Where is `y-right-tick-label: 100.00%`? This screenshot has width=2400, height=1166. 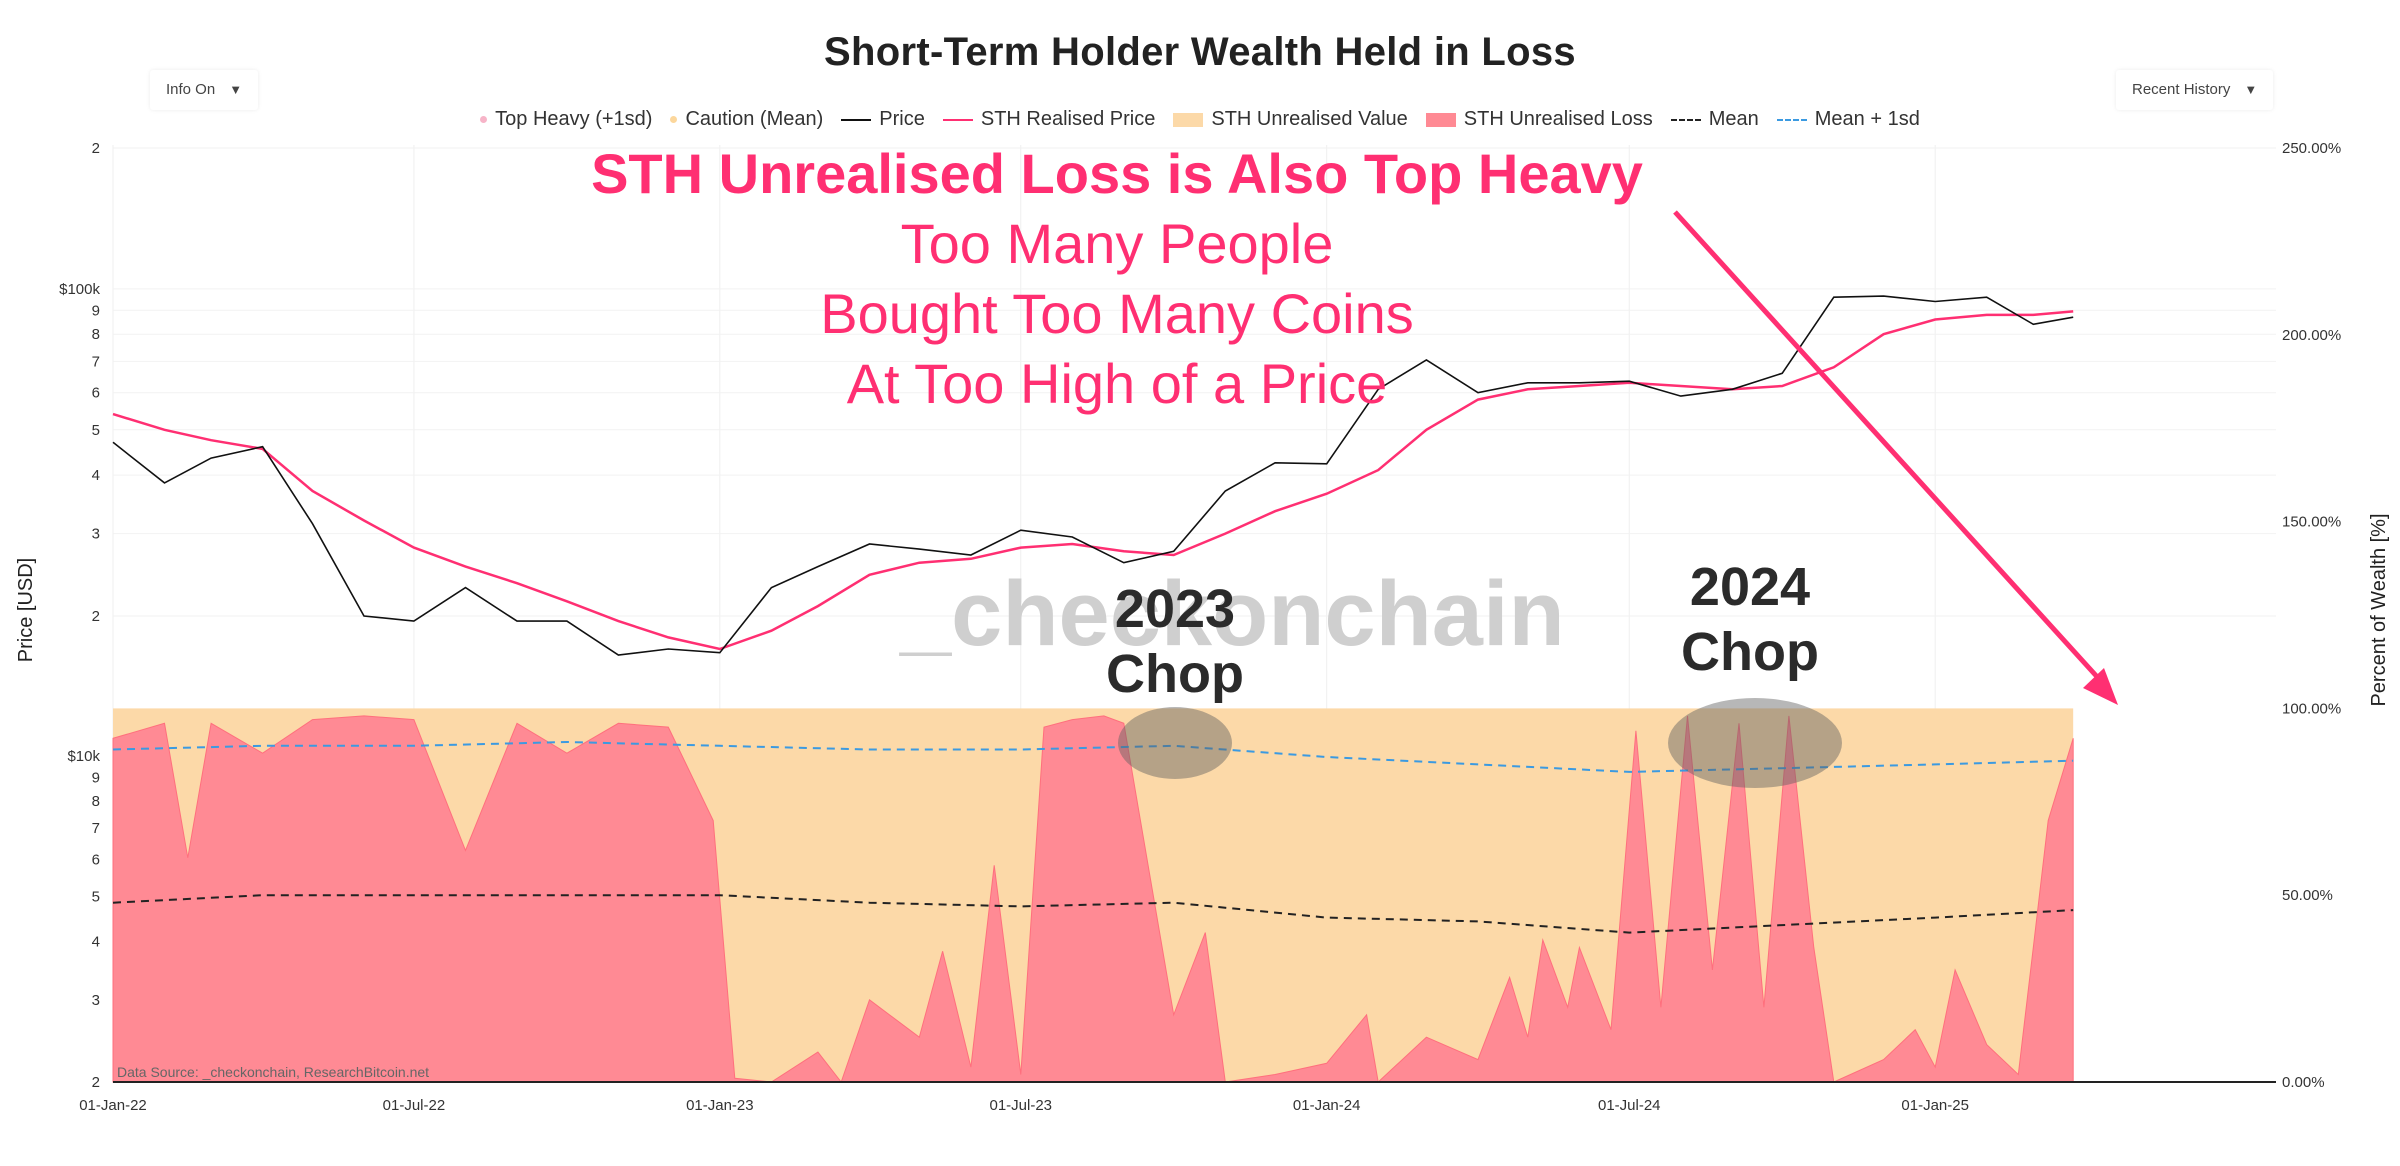 y-right-tick-label: 100.00% is located at coordinates (2311, 708).